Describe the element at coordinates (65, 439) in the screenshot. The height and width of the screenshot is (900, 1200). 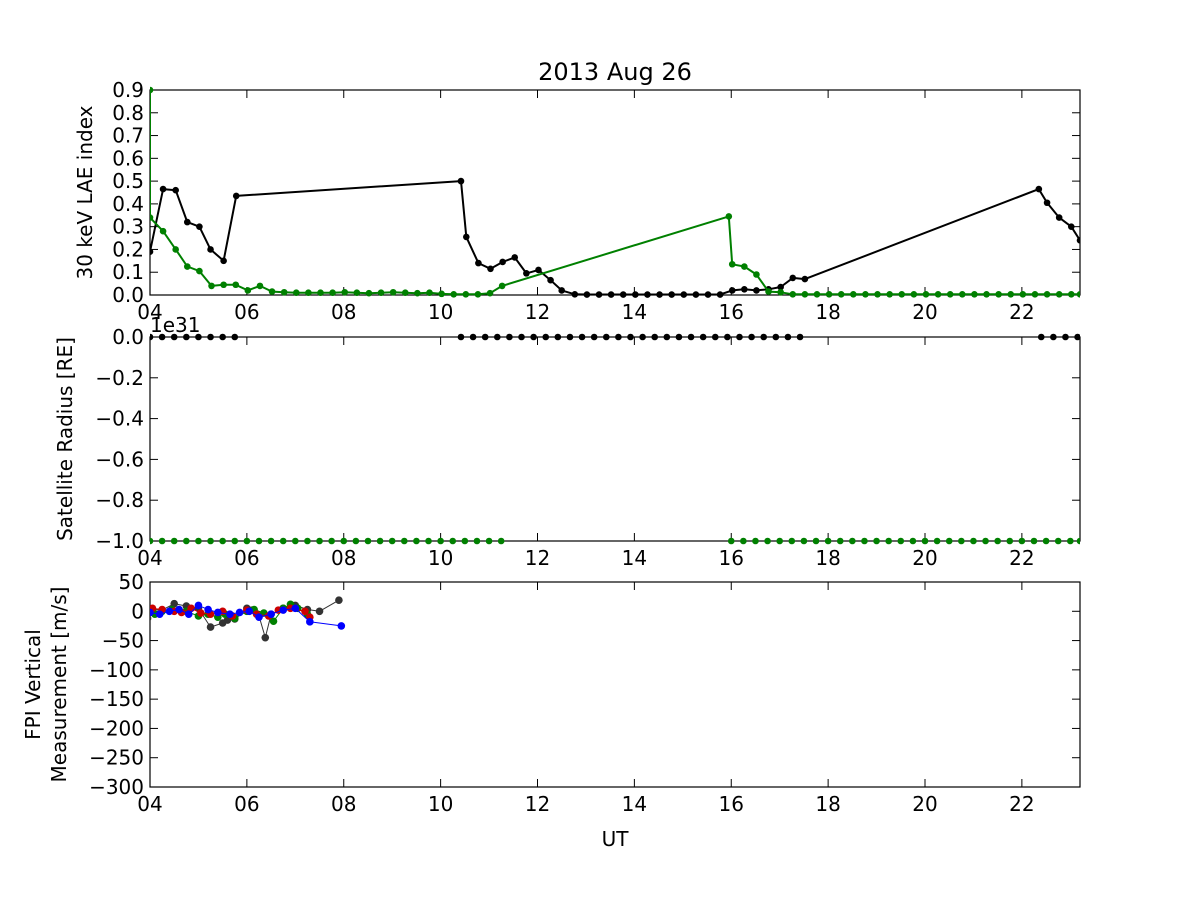
I see `y-axis-label: Satellite Radius [RE]` at that location.